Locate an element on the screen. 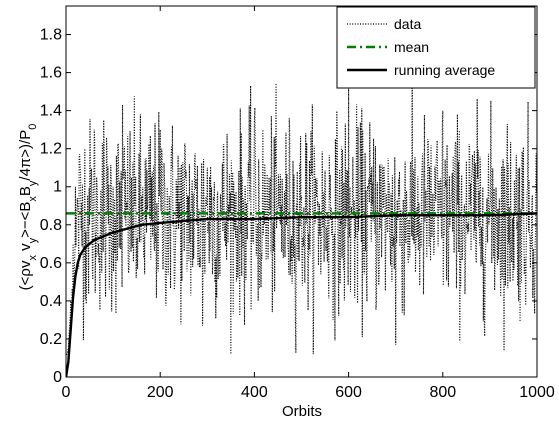 The height and width of the screenshot is (421, 559). y-tick-label: 1 is located at coordinates (57, 187).